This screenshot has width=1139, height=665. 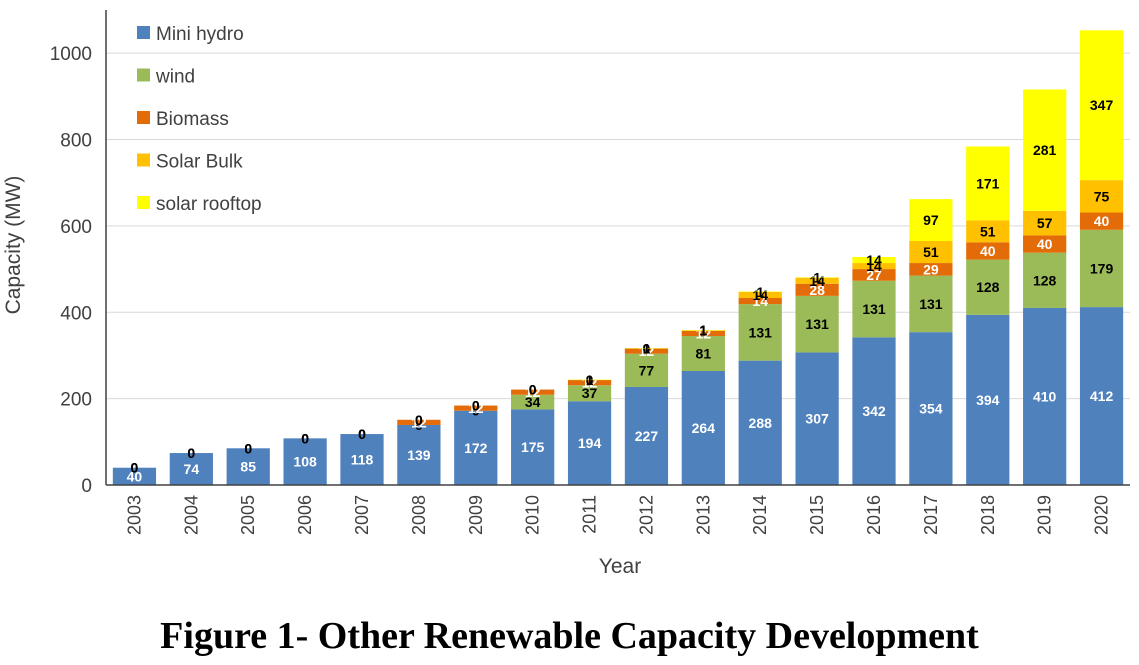 What do you see at coordinates (874, 275) in the screenshot?
I see `data-label: 27` at bounding box center [874, 275].